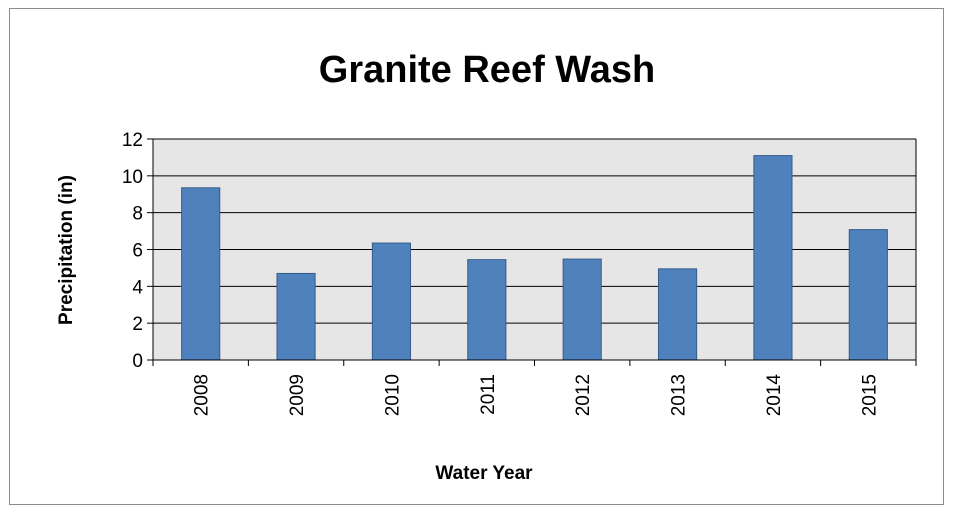 The height and width of the screenshot is (512, 956). Describe the element at coordinates (487, 70) in the screenshot. I see `chart-title: Granite Reef Wash` at that location.